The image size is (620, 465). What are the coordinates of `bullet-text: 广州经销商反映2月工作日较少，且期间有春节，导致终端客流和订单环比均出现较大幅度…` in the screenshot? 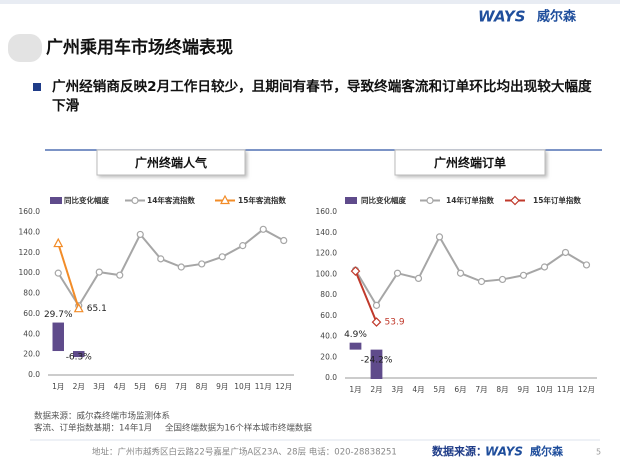 It's located at (322, 96).